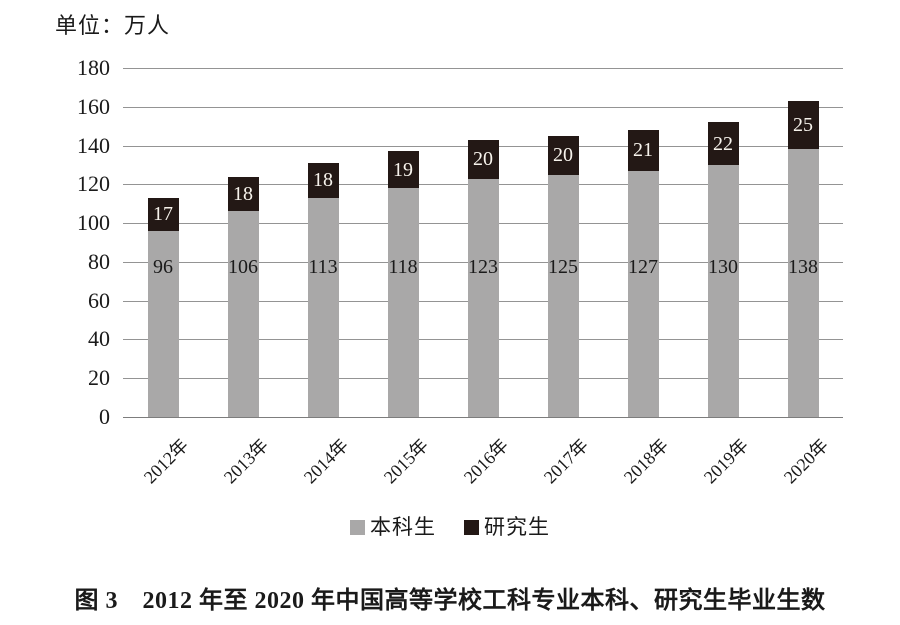  What do you see at coordinates (483, 267) in the screenshot?
I see `bar-undergrad-value-label: 123` at bounding box center [483, 267].